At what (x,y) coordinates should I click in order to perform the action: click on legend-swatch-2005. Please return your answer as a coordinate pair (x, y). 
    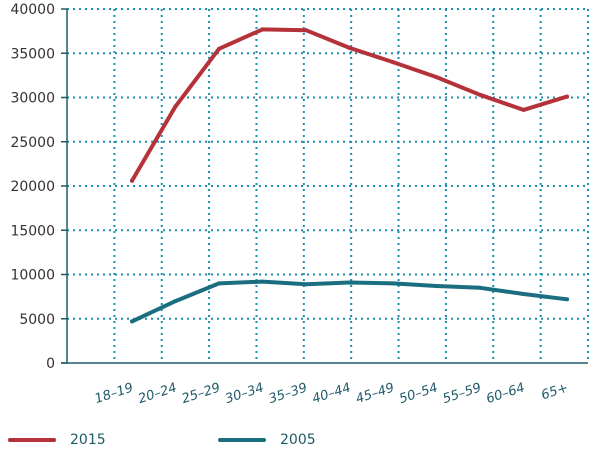
    Looking at the image, I should click on (242, 440).